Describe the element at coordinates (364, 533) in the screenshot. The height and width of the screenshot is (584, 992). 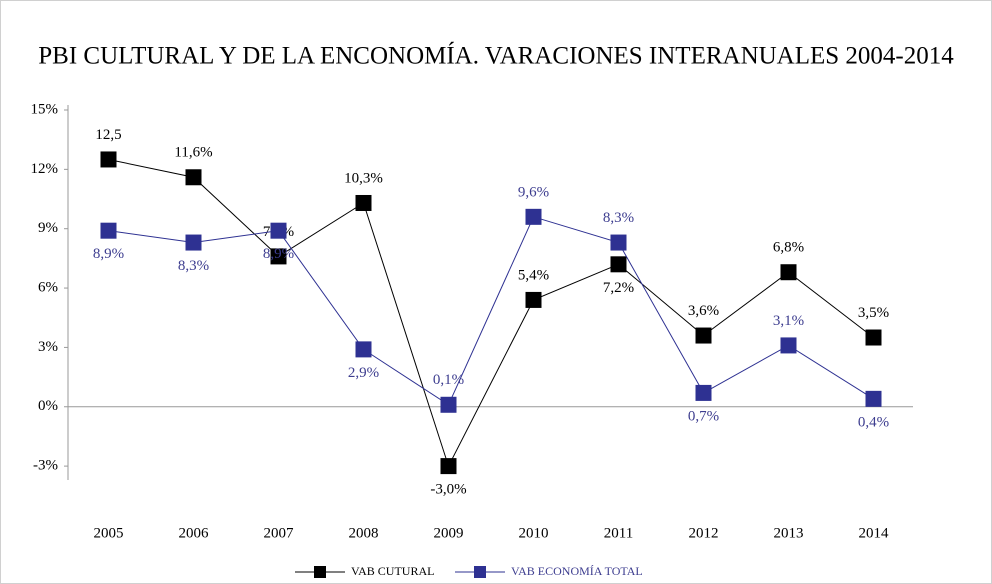
I see `x-tick-label: 2008` at that location.